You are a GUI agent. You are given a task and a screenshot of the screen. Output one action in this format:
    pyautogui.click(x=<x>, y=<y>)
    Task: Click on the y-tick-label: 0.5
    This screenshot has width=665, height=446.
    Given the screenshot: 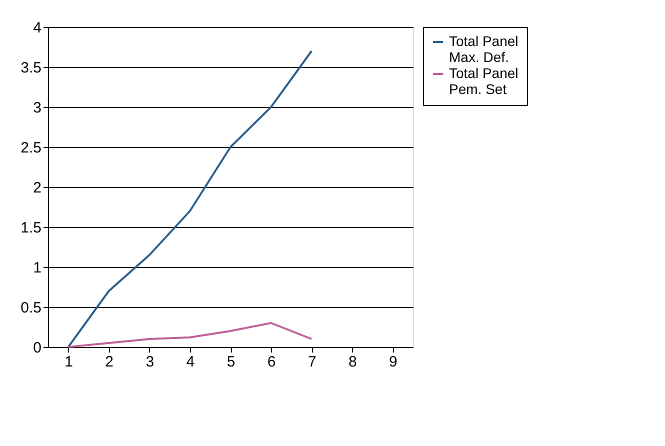 What is the action you would take?
    pyautogui.click(x=31, y=308)
    